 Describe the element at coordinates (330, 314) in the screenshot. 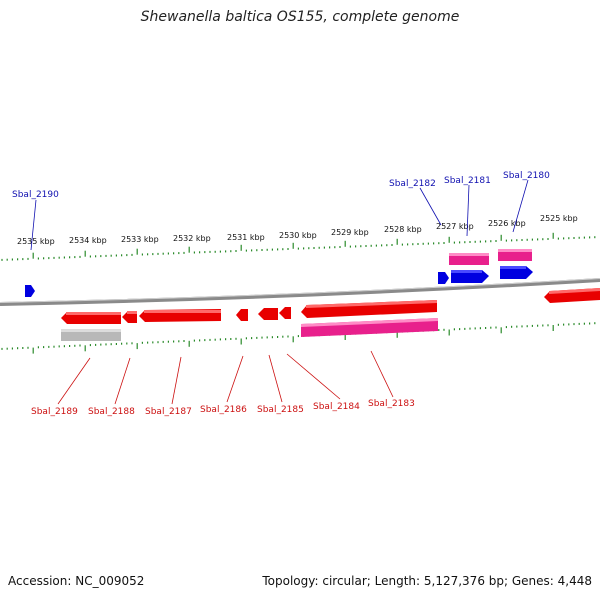

I see `bottom-strand-features` at that location.